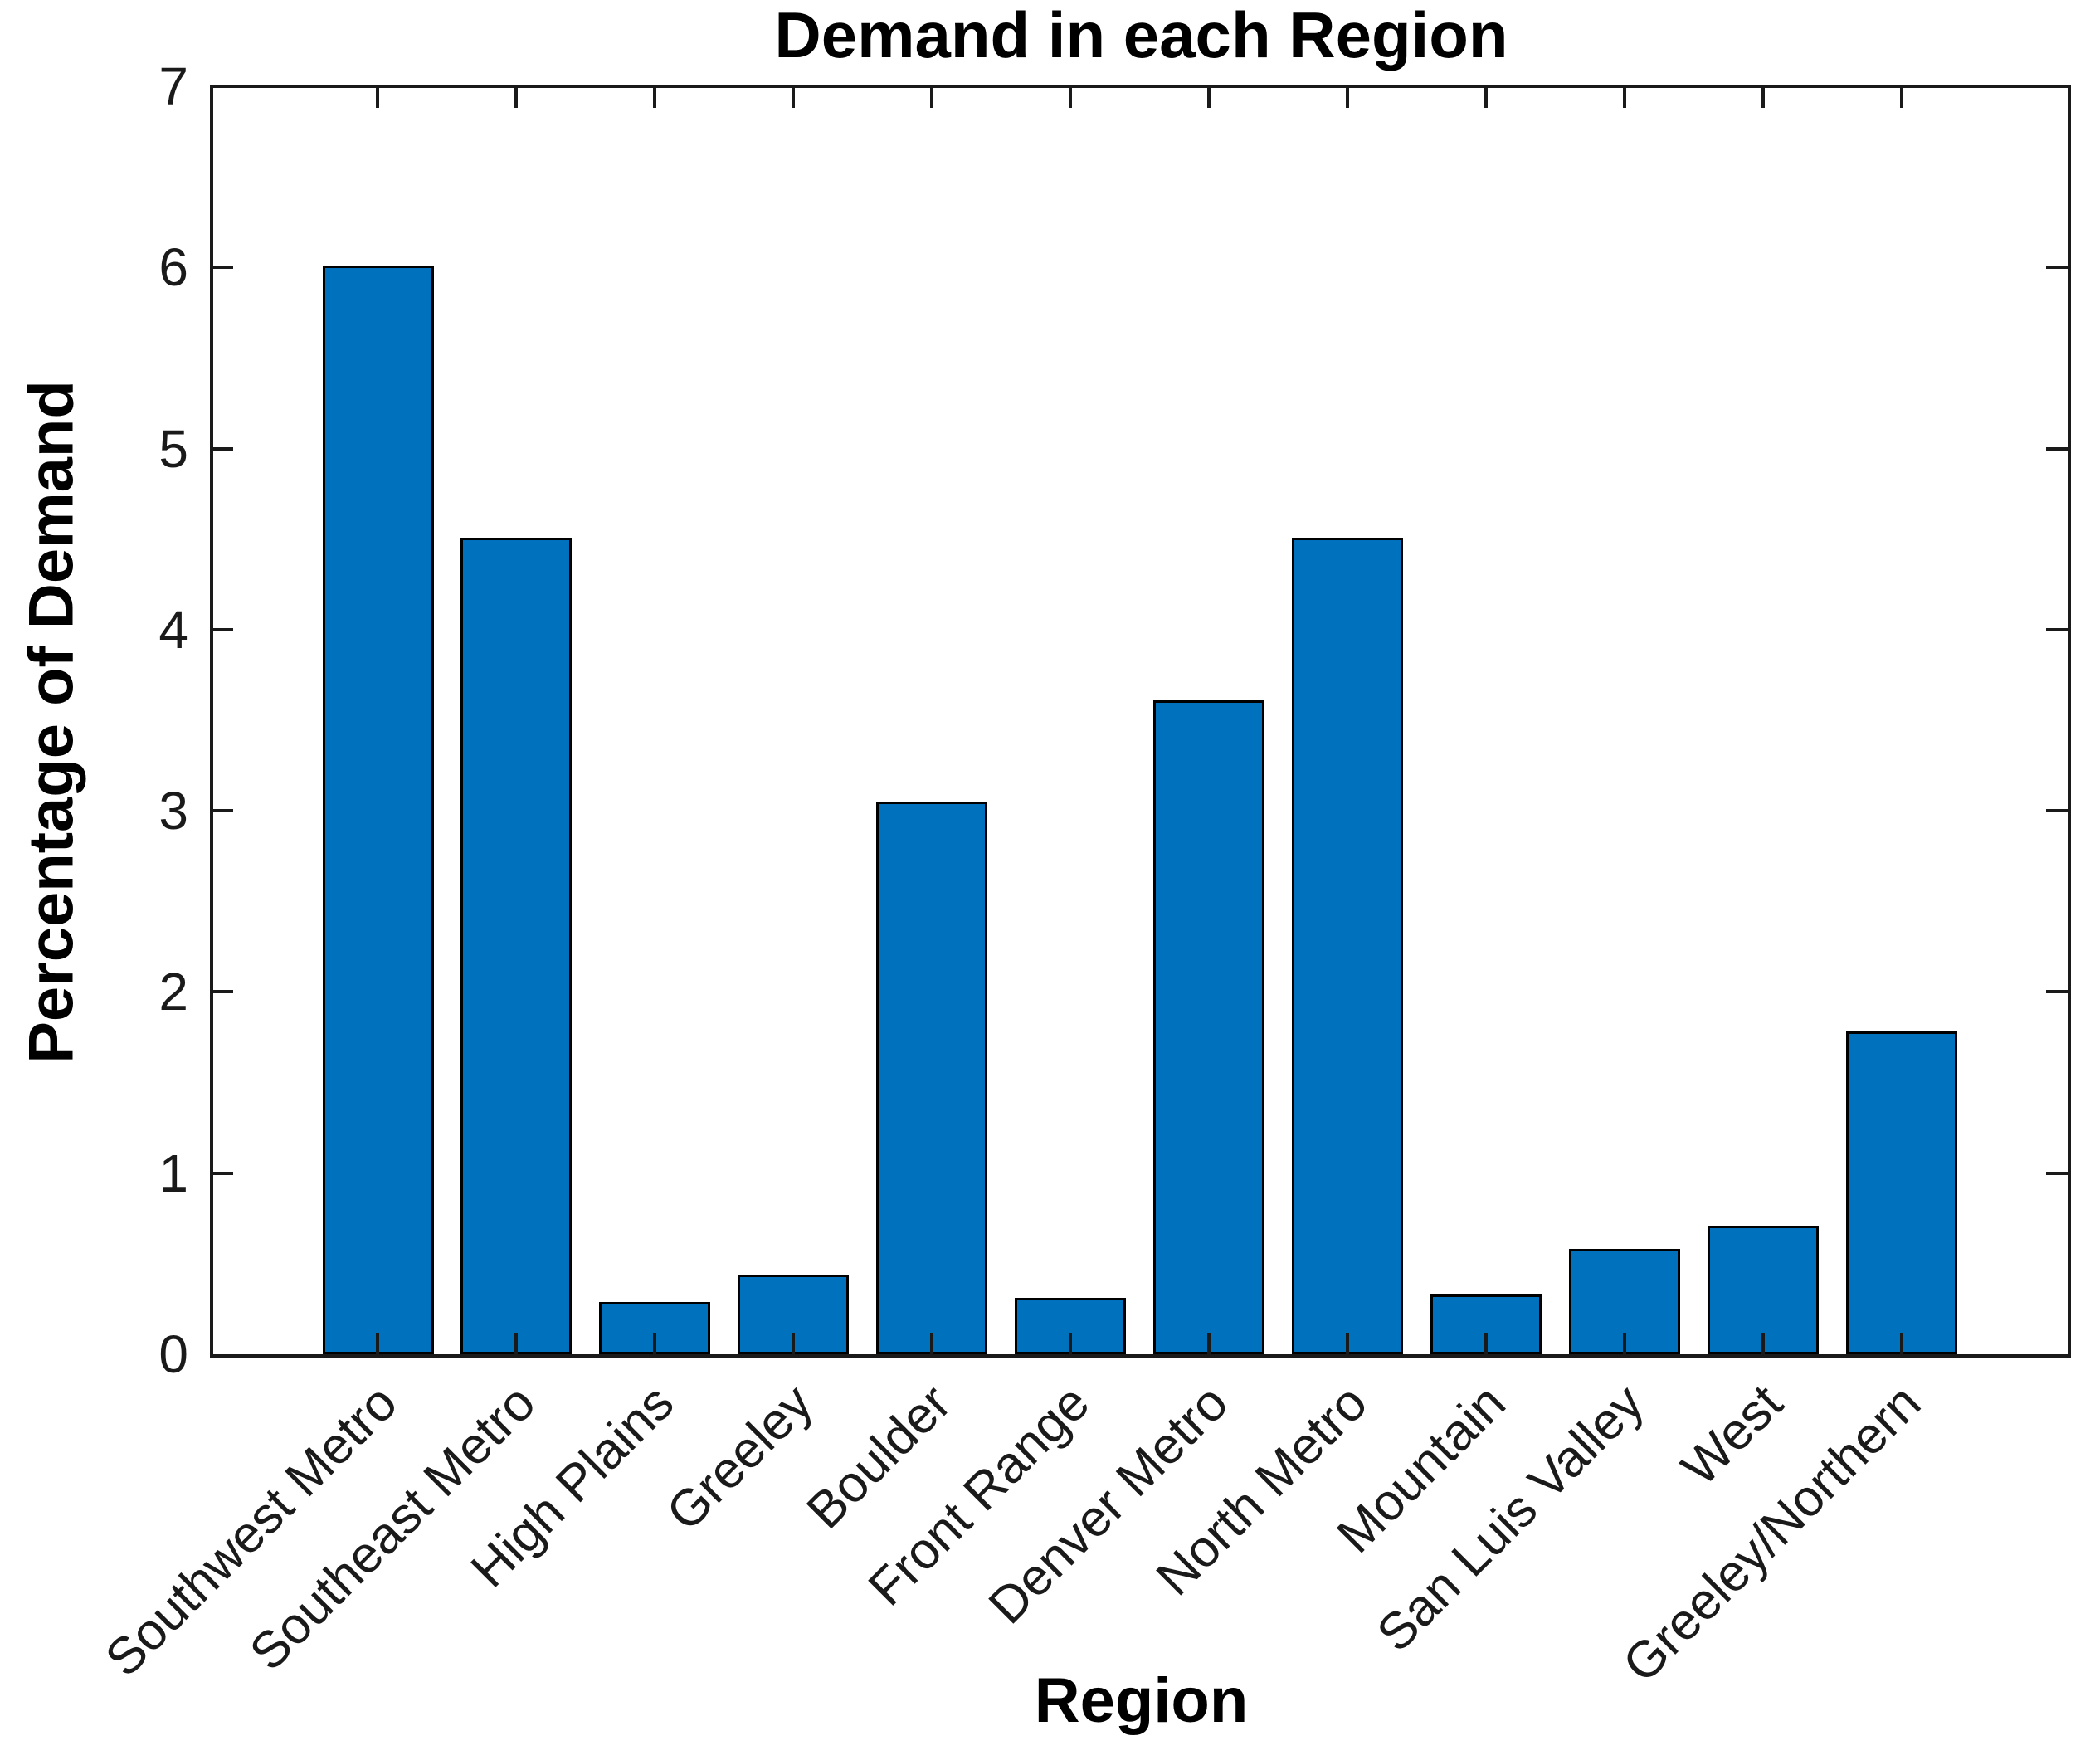 This screenshot has width=2100, height=1760. What do you see at coordinates (173, 1173) in the screenshot?
I see `y-tick-label: 1` at bounding box center [173, 1173].